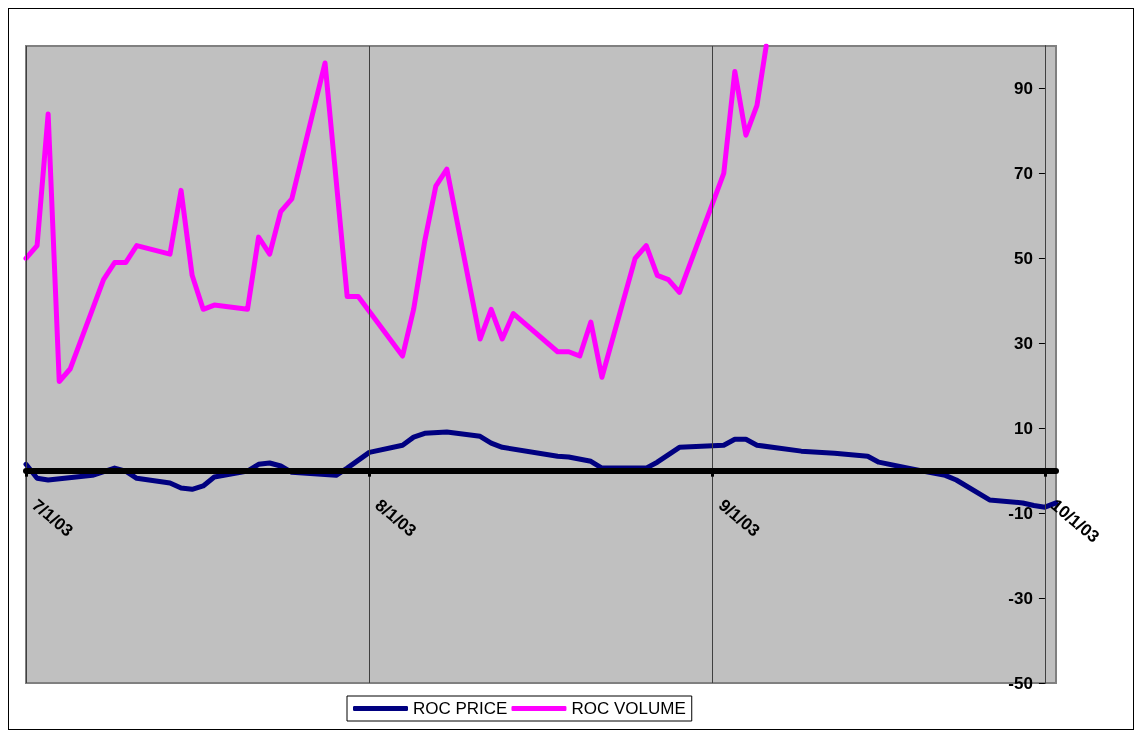 This screenshot has height=738, width=1142. What do you see at coordinates (1023, 173) in the screenshot?
I see `y-tick-label: 70` at bounding box center [1023, 173].